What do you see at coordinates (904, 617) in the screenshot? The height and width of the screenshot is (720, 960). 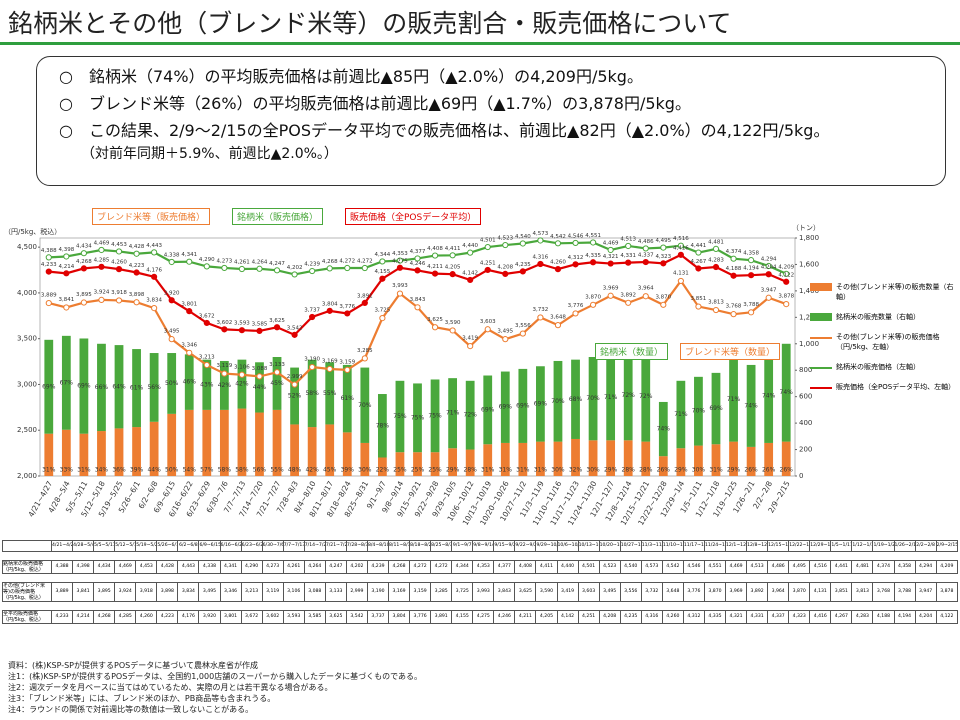 I see `table-cell: 4,194` at bounding box center [904, 617].